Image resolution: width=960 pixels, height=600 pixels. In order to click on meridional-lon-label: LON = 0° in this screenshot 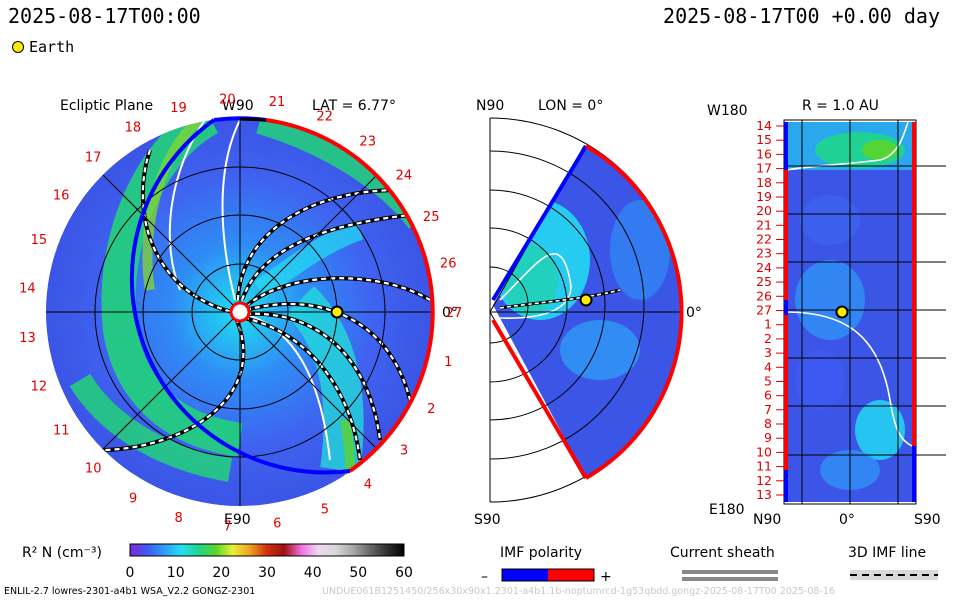, I will do `click(570, 106)`.